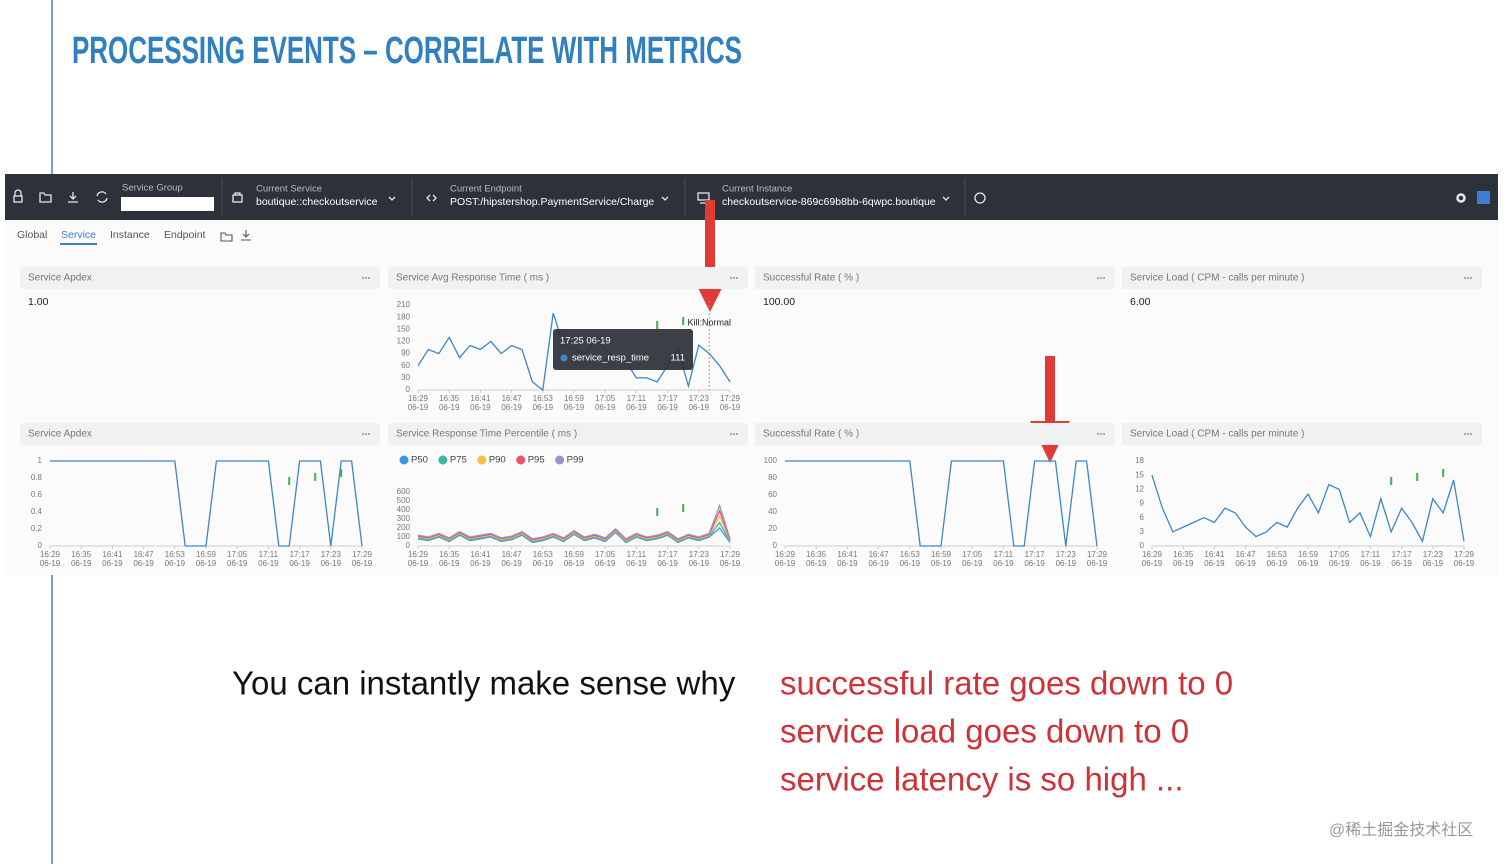 This screenshot has height=864, width=1512. What do you see at coordinates (78, 235) in the screenshot?
I see `tab: Service` at bounding box center [78, 235].